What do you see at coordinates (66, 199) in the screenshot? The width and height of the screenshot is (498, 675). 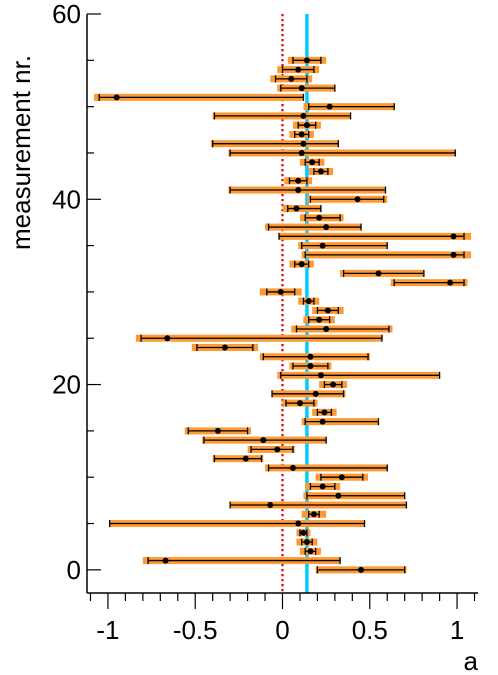 I see `y-tick-label: 40` at bounding box center [66, 199].